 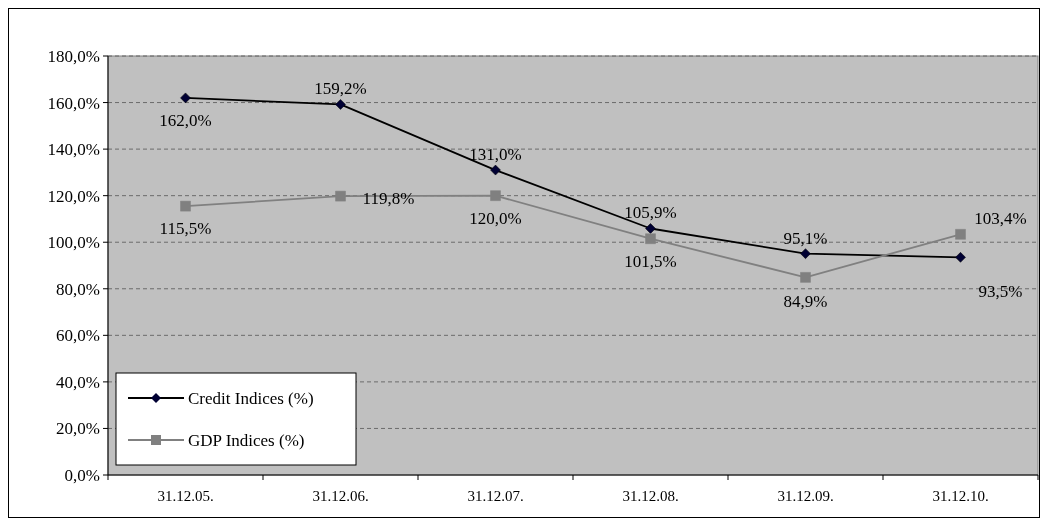 What do you see at coordinates (340, 89) in the screenshot?
I see `data-label: 159,2%` at bounding box center [340, 89].